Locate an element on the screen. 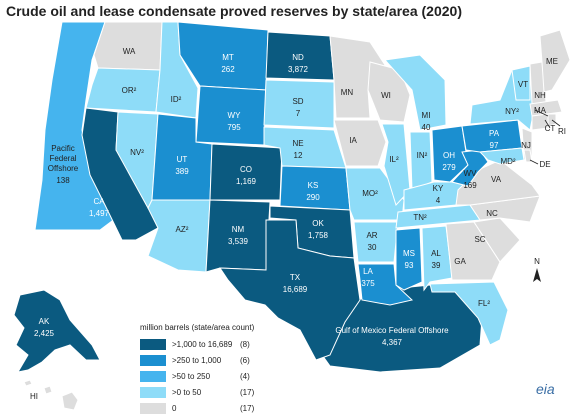  label-nd: ND is located at coordinates (298, 57).